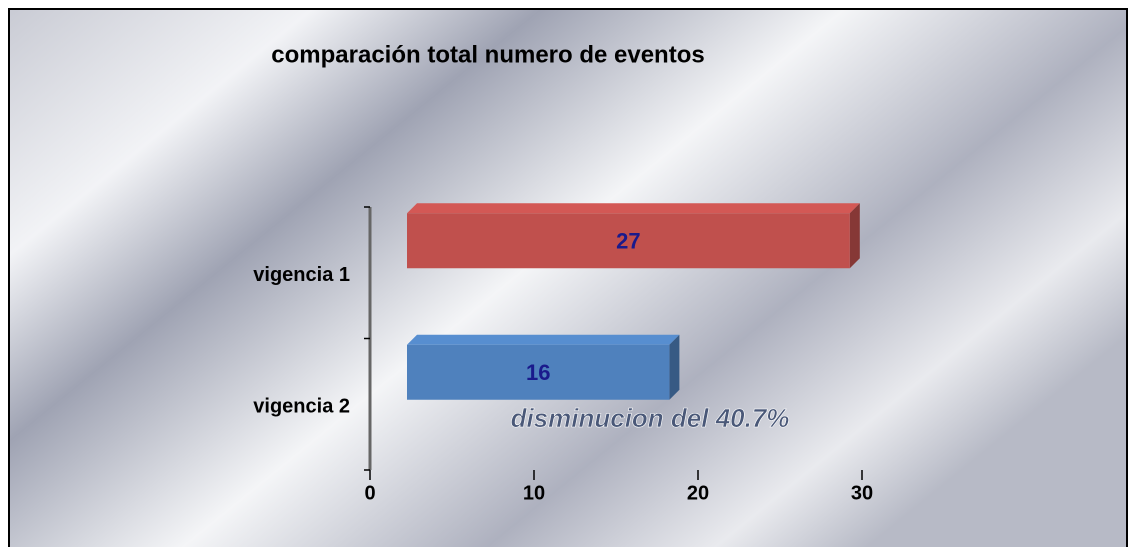 This screenshot has height=552, width=1136. What do you see at coordinates (534, 493) in the screenshot?
I see `x-tick-label: 10` at bounding box center [534, 493].